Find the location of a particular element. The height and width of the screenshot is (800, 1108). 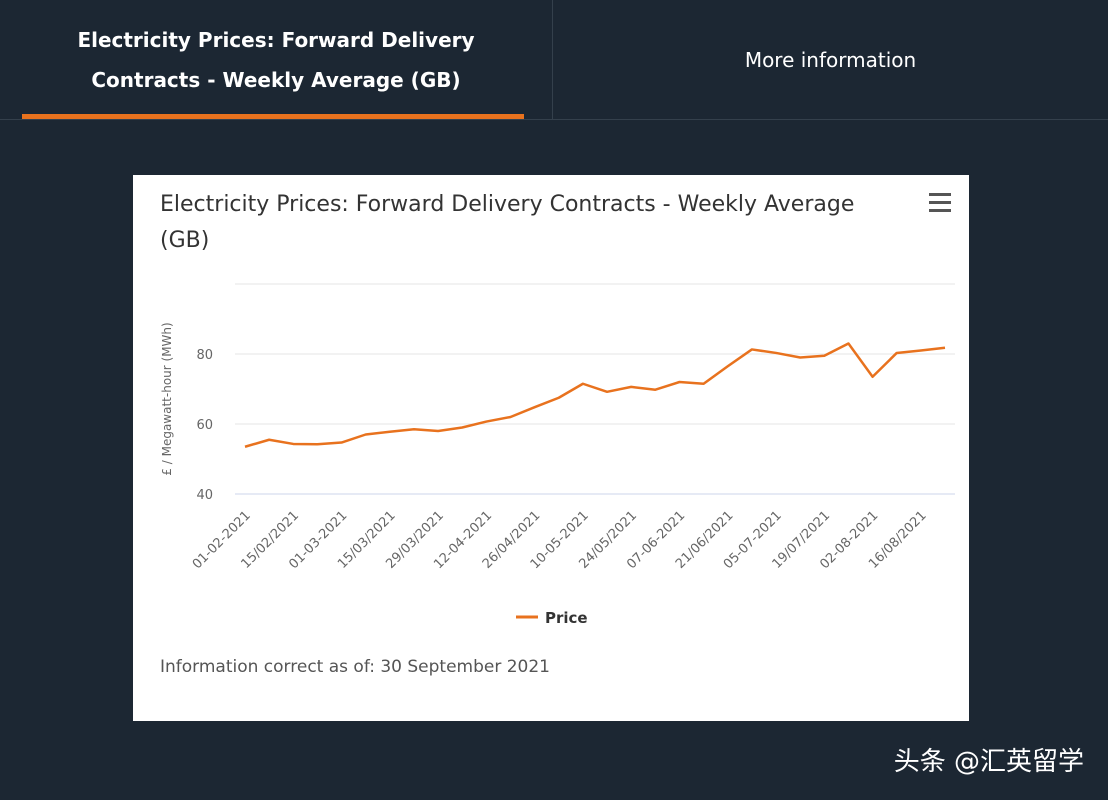

tab-label: More information is located at coordinates (830, 59).